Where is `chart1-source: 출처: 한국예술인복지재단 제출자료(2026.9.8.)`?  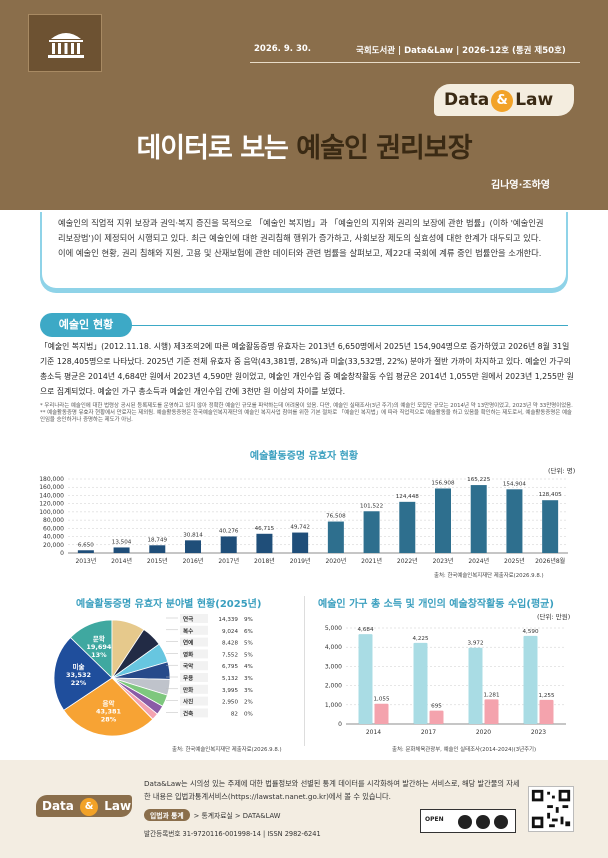 chart1-source: 출처: 한국예술인복지재단 제출자료(2026.9.8.) is located at coordinates (489, 576).